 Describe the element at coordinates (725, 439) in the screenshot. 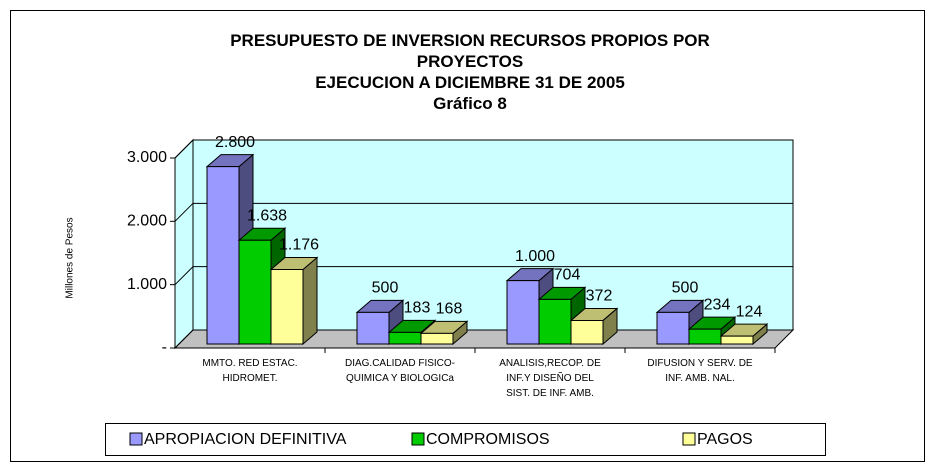

I see `legend-label: PAGOS` at that location.